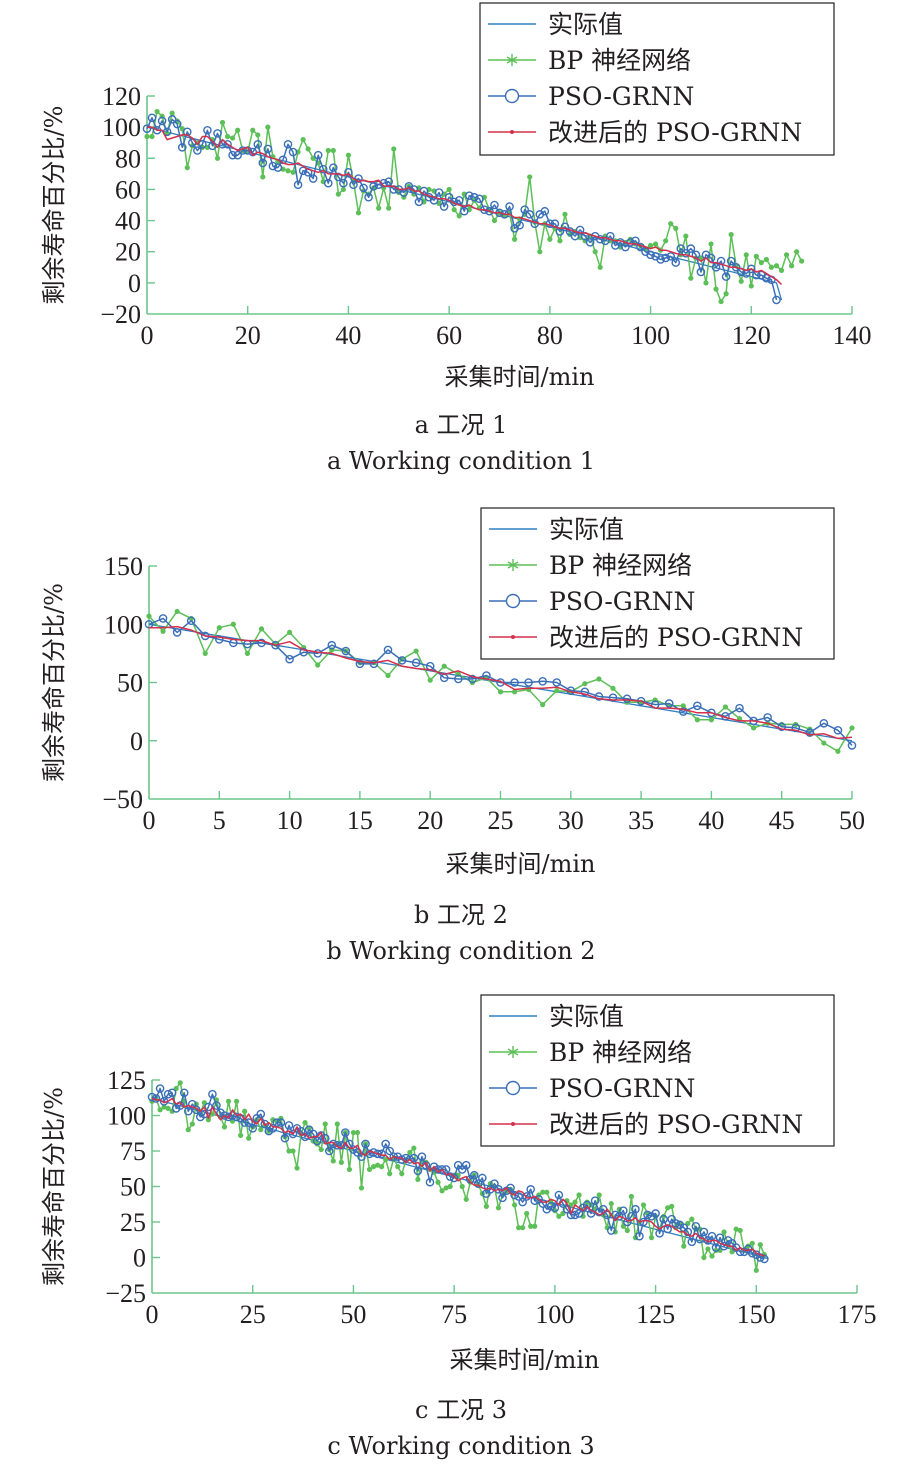  Describe the element at coordinates (128, 158) in the screenshot. I see `y-tick-label: 80` at that location.